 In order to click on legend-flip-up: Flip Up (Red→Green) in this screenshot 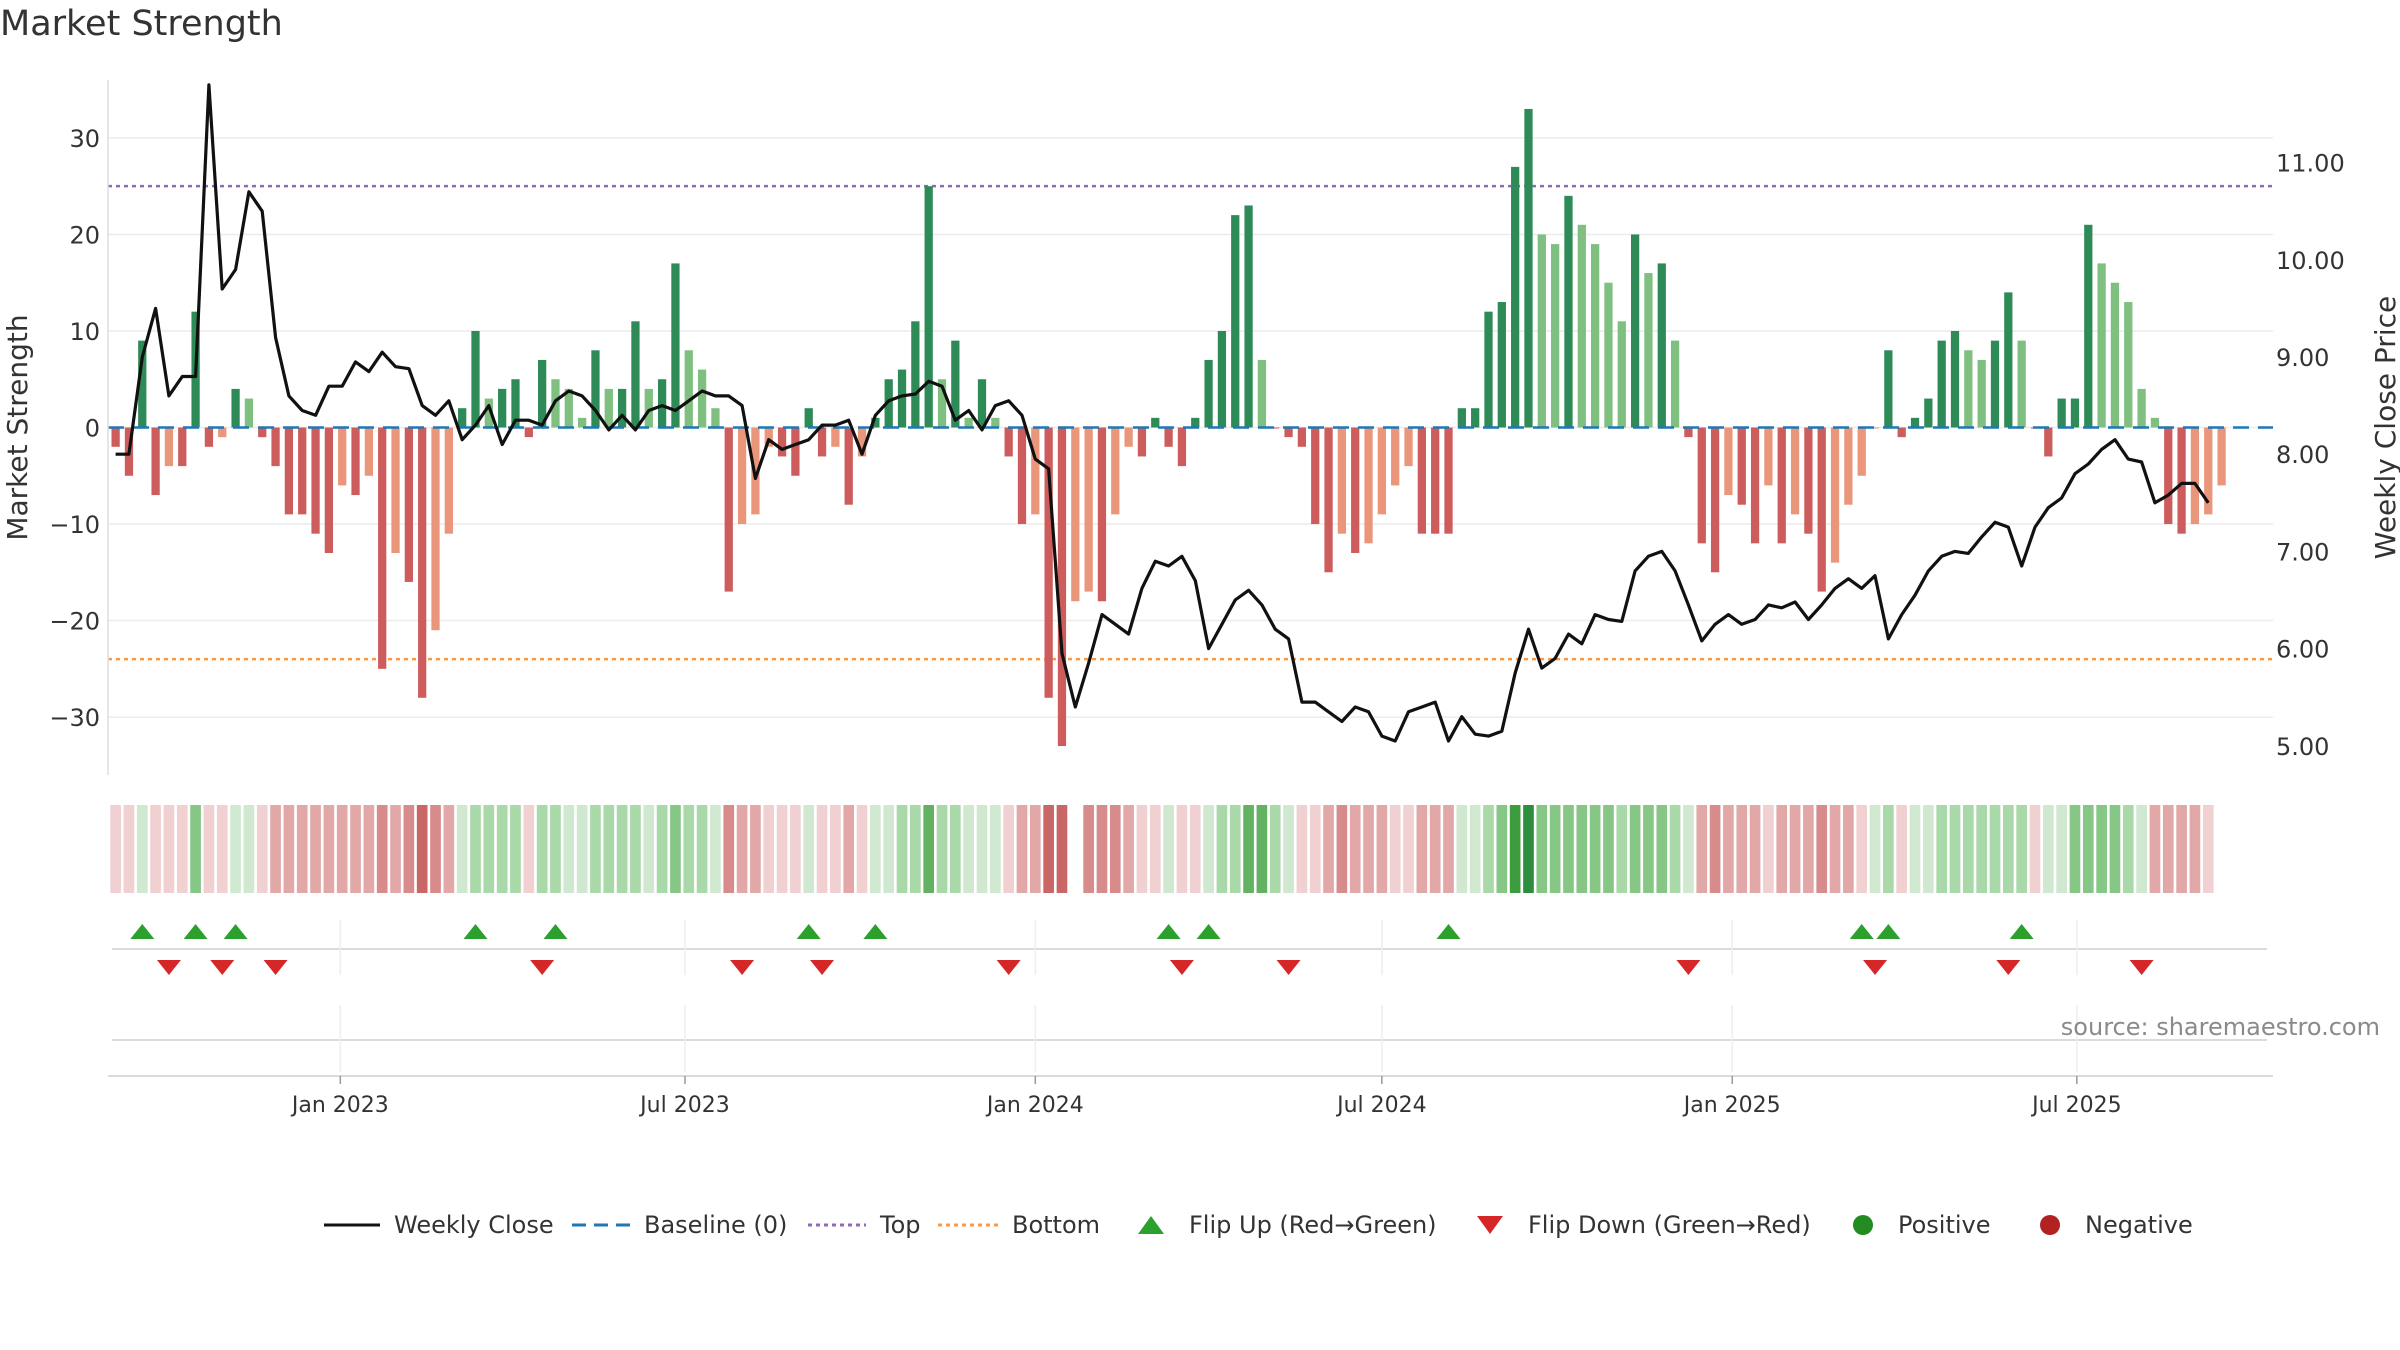, I will do `click(1286, 1225)`.